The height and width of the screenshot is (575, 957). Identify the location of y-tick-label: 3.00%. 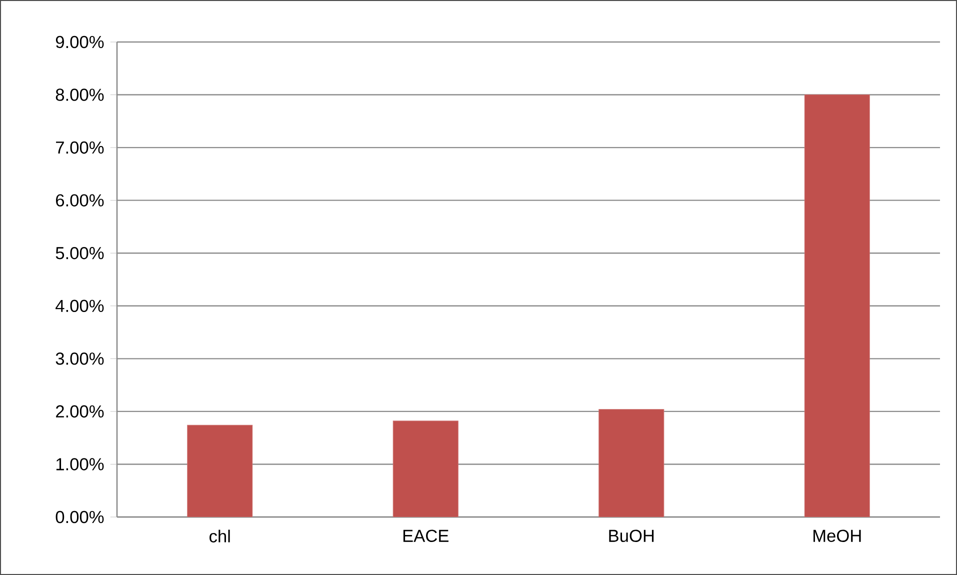
(80, 358).